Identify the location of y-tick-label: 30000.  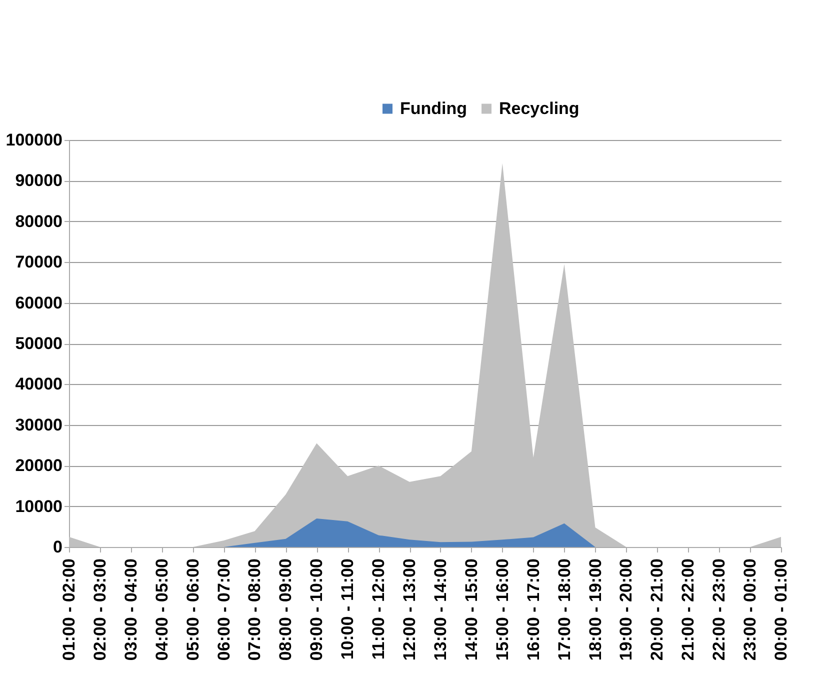
(38, 424).